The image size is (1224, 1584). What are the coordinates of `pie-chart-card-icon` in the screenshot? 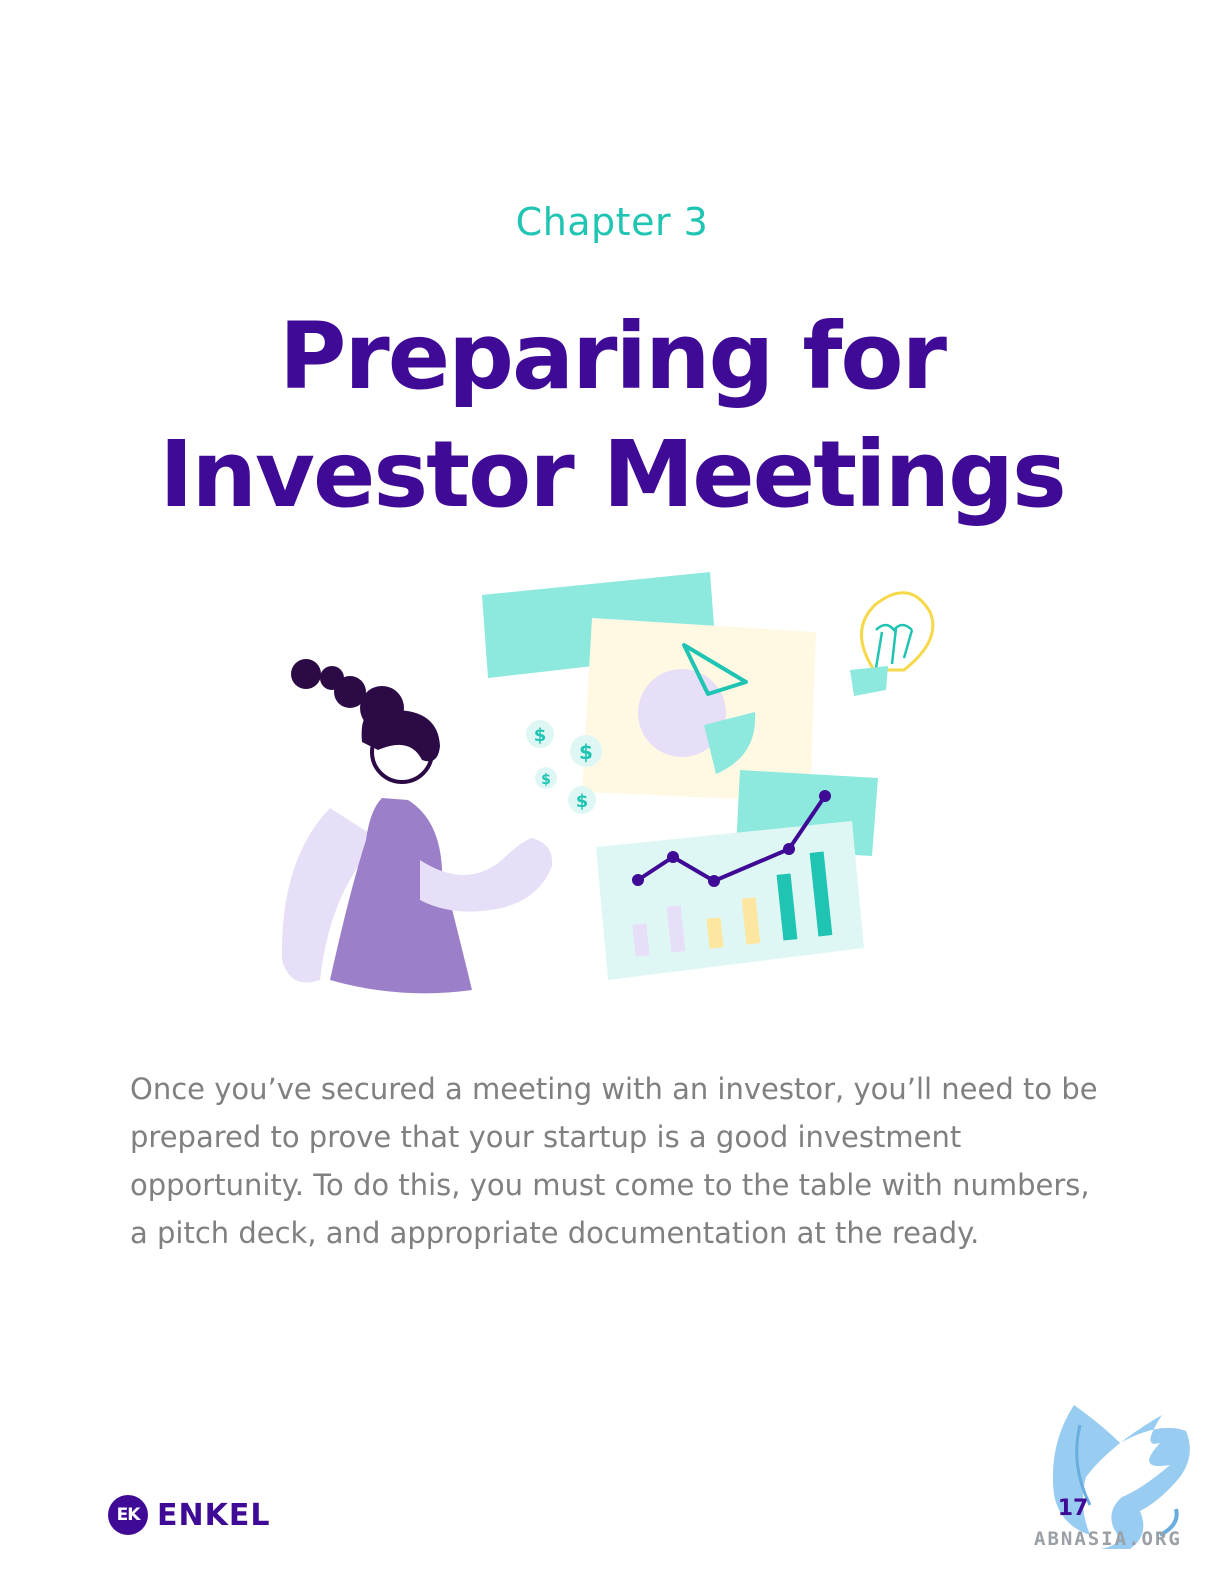 It's located at (699, 710).